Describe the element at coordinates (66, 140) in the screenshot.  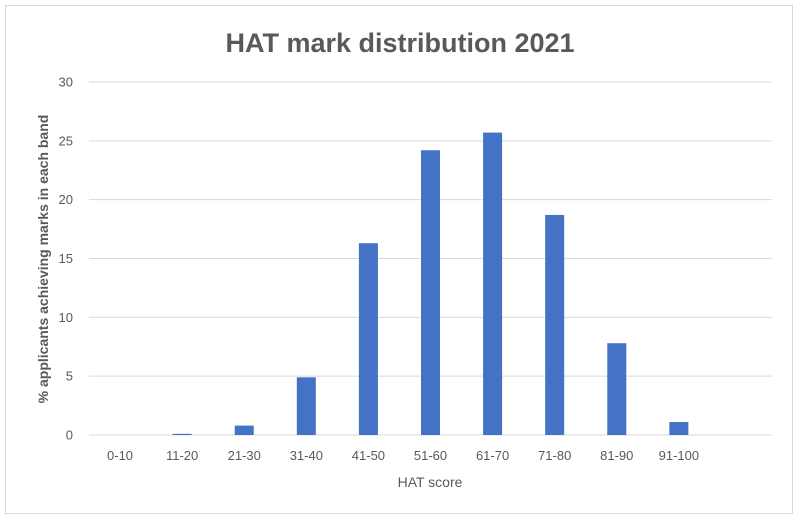
I see `y-tick-label: 25` at that location.